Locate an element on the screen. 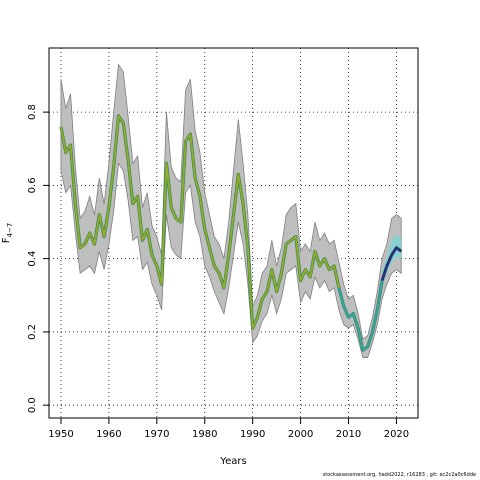  y-tick-label: 0.6 is located at coordinates (32, 185).